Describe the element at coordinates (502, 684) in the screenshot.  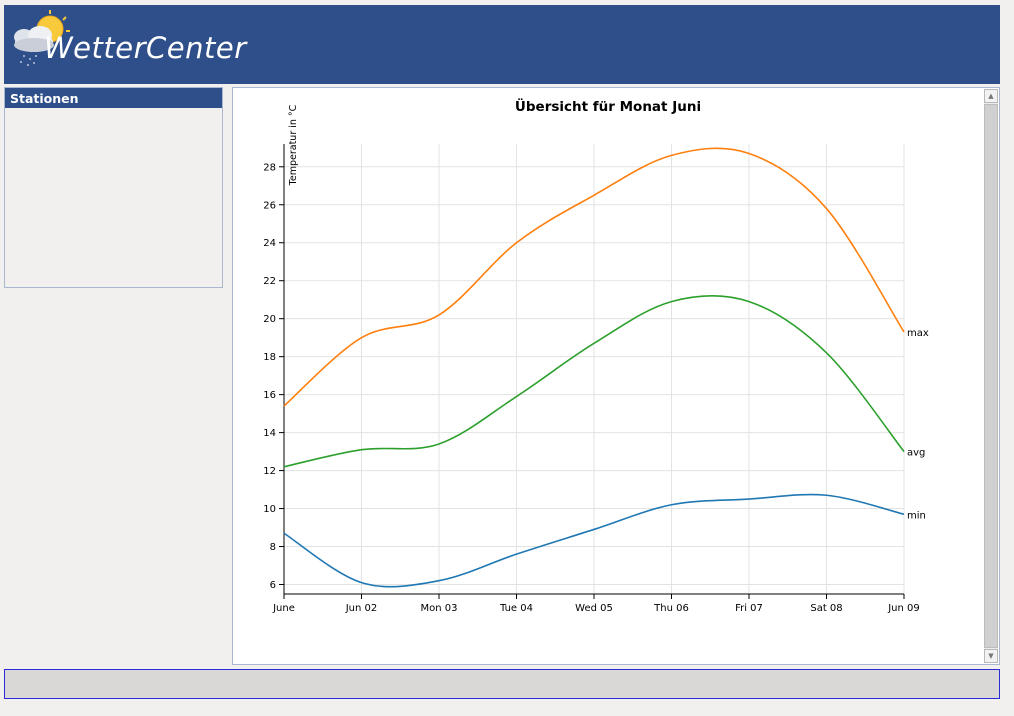
I see `status-bar` at that location.